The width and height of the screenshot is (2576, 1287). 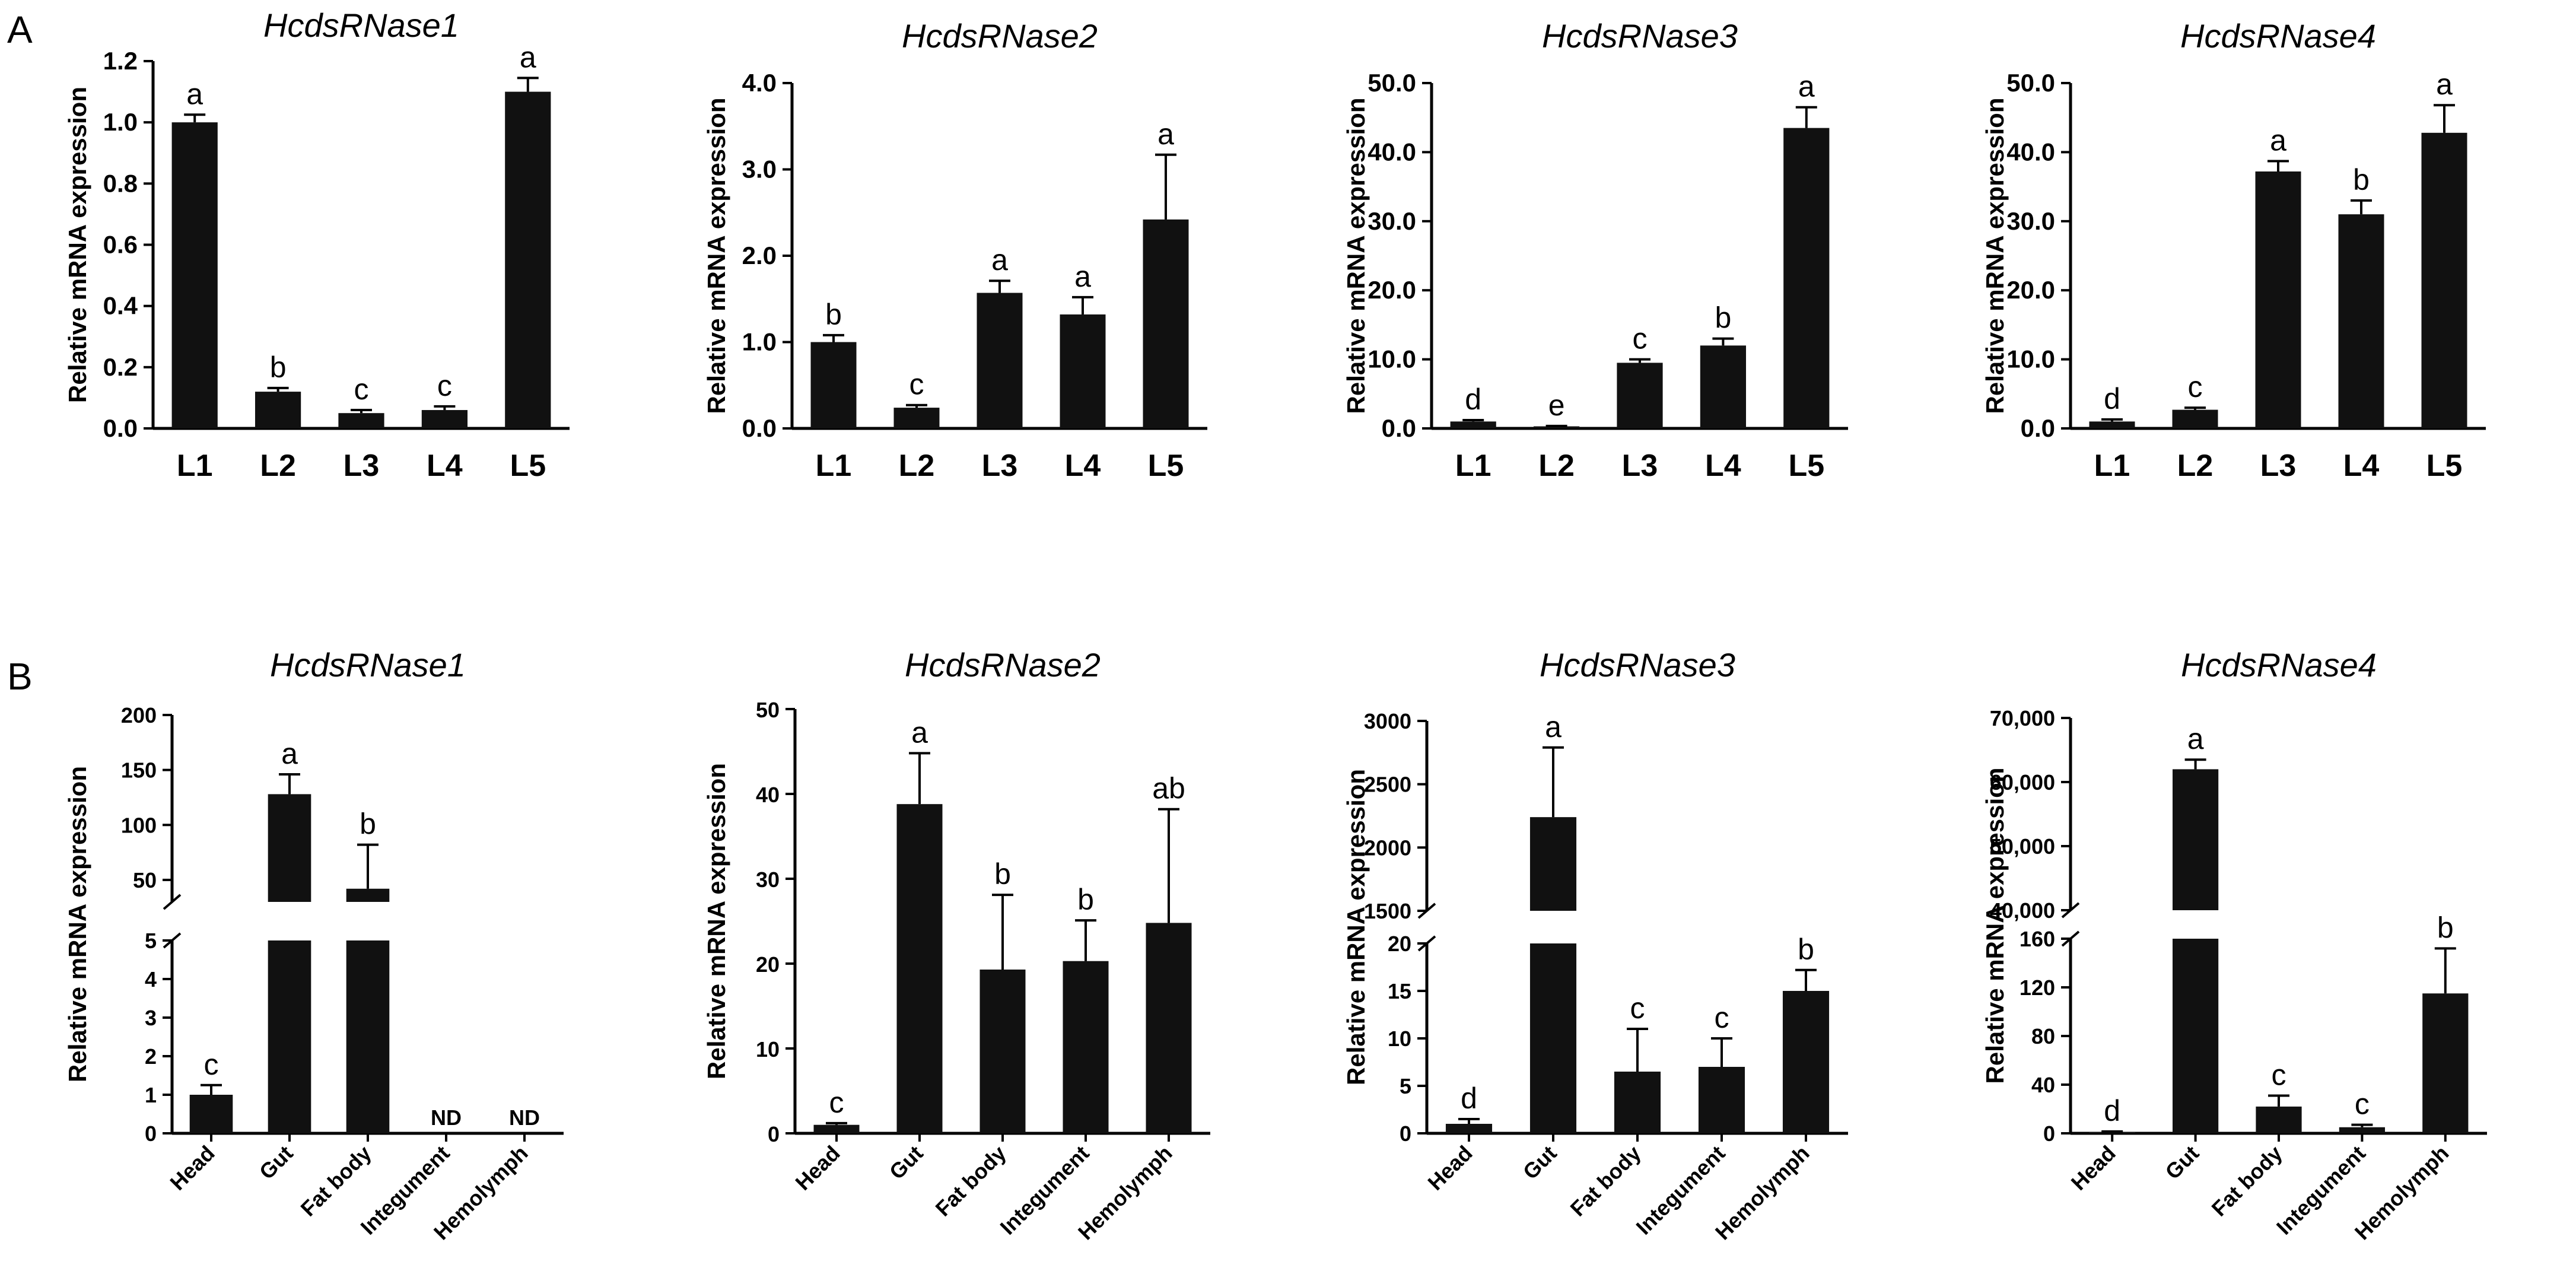 What do you see at coordinates (1405, 1086) in the screenshot?
I see `y-tick-label: 5` at bounding box center [1405, 1086].